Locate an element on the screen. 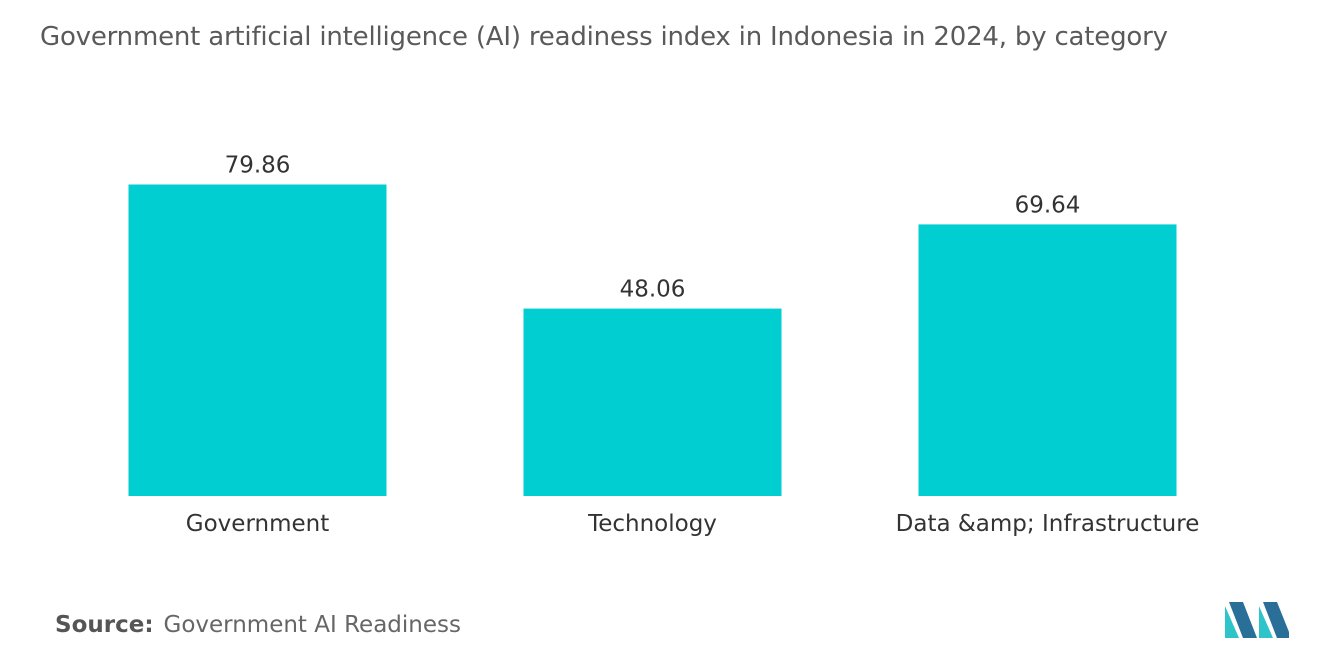 The image size is (1320, 665). bar-value-label: 79.86 is located at coordinates (258, 166).